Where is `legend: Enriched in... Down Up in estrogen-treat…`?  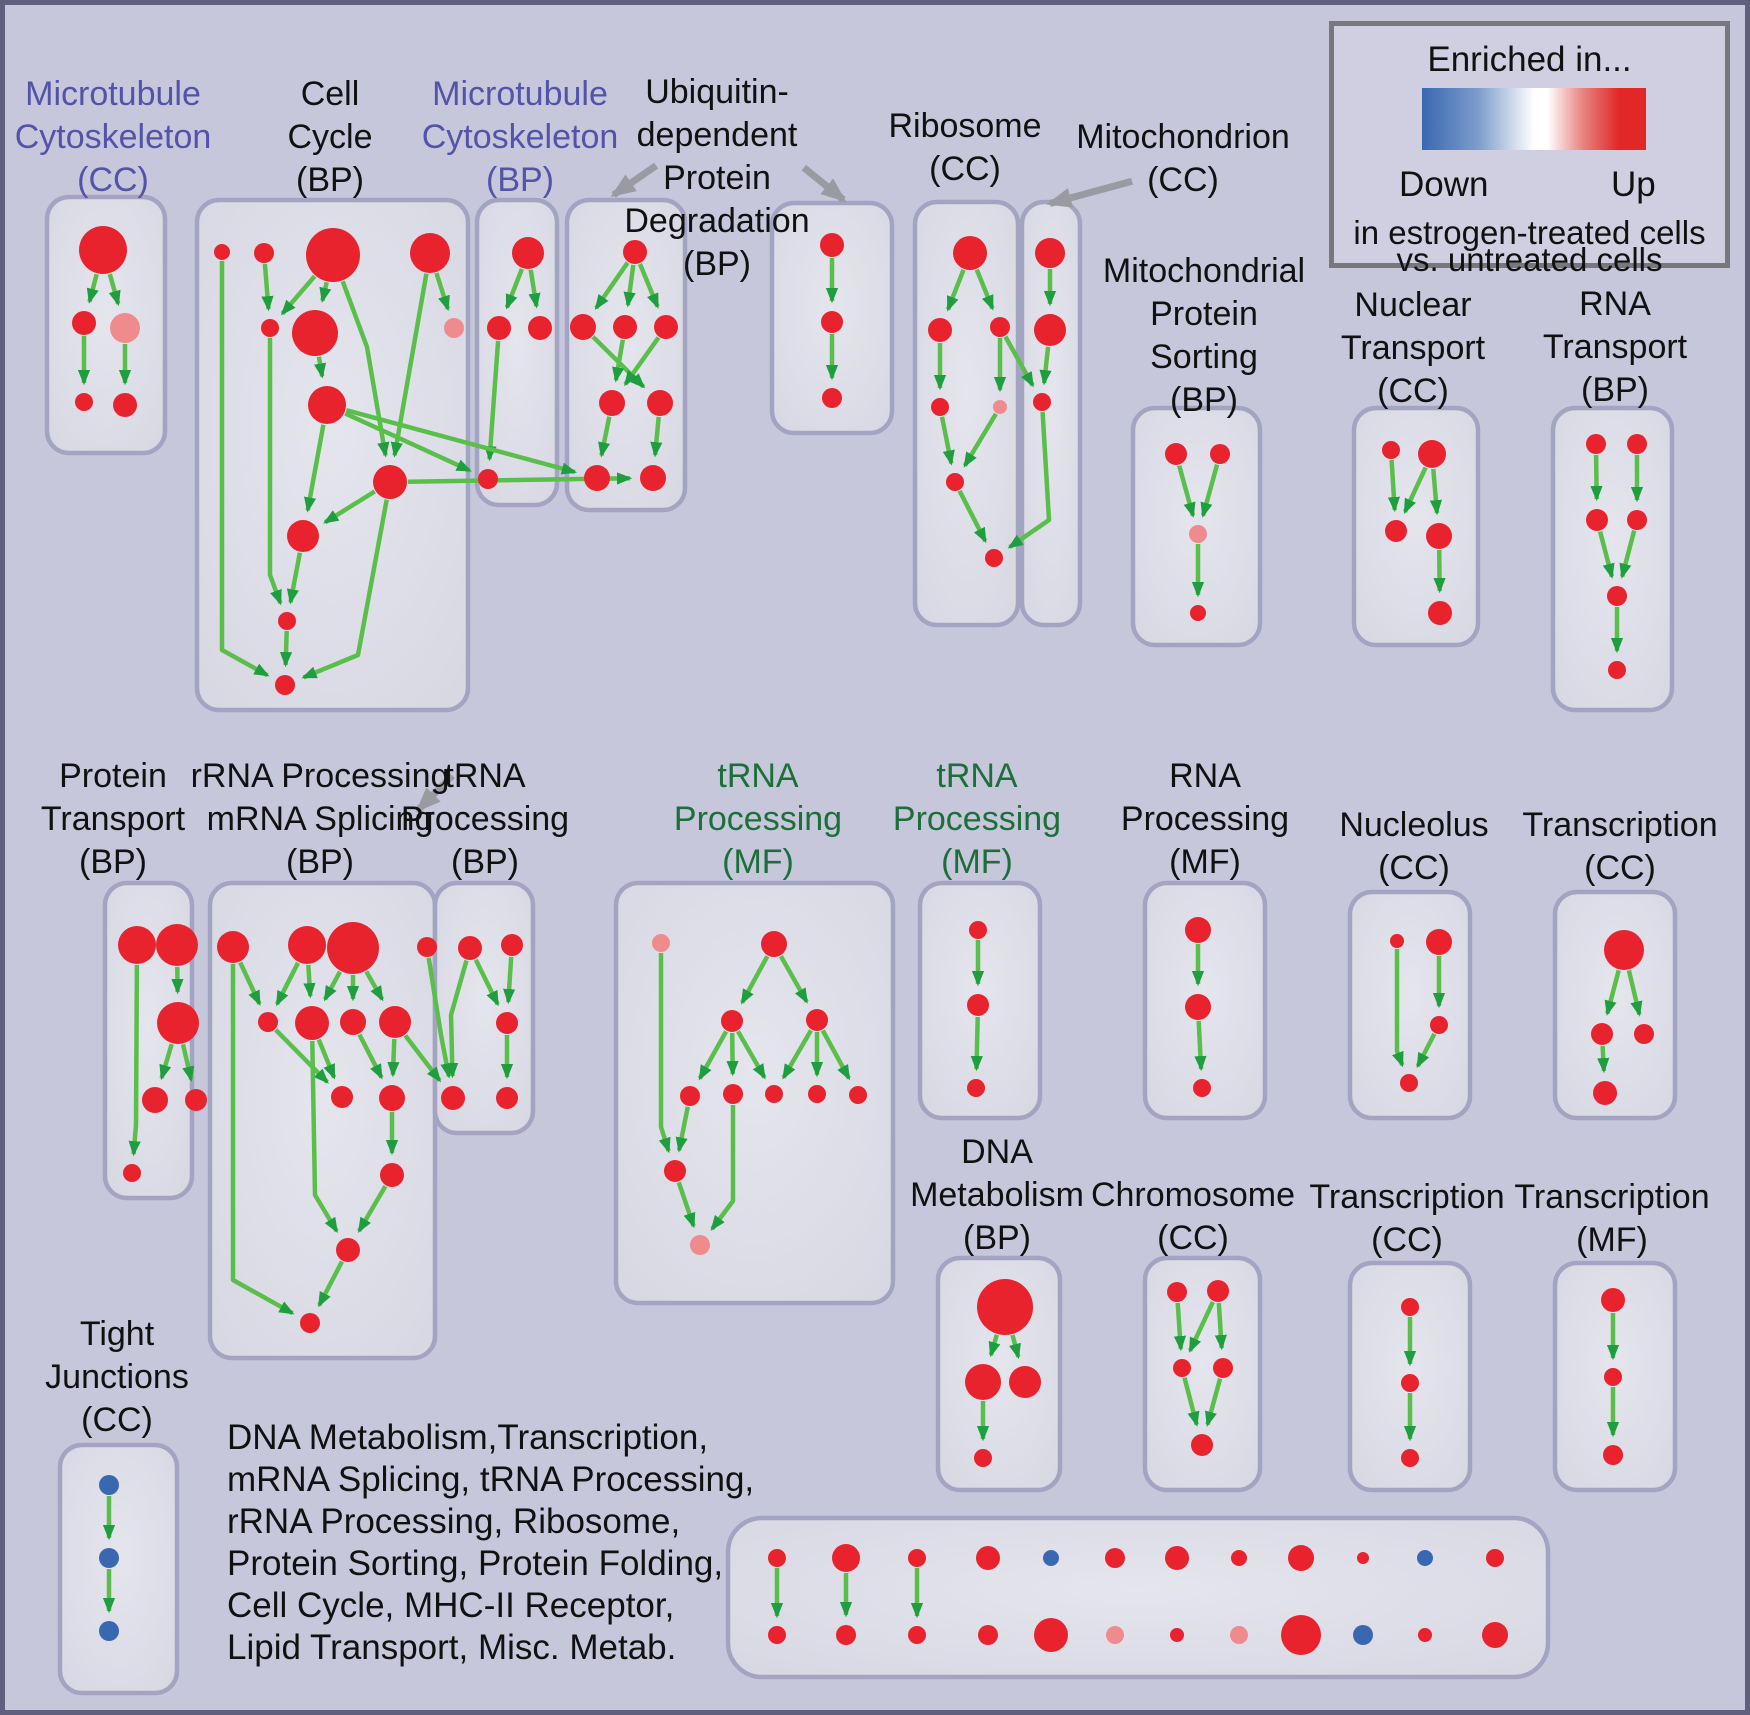
legend: Enriched in... Down Up in estrogen-treat… is located at coordinates (1529, 149).